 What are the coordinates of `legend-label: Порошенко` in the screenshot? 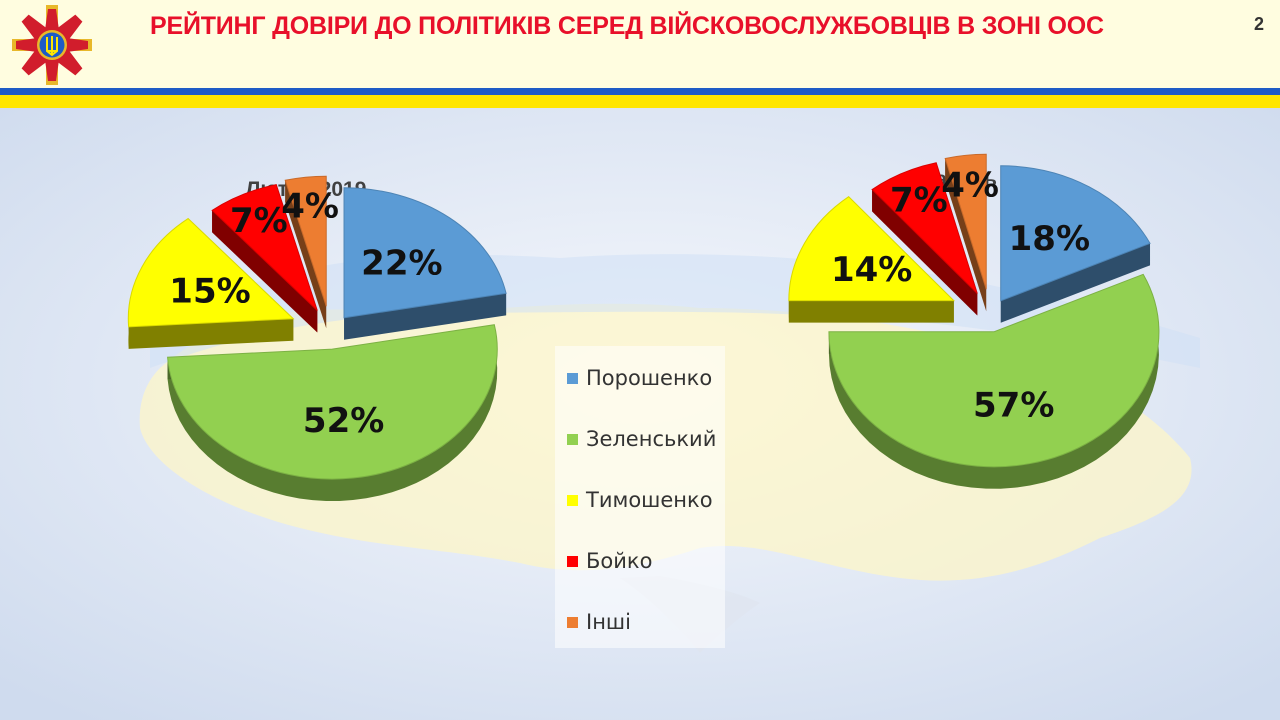 It's located at (649, 378).